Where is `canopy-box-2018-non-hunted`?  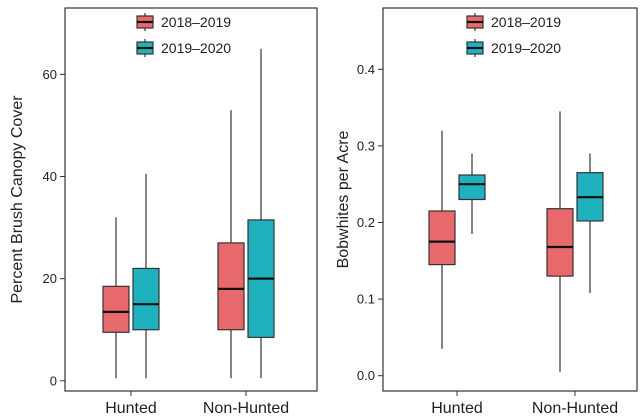
canopy-box-2018-non-hunted is located at coordinates (231, 244).